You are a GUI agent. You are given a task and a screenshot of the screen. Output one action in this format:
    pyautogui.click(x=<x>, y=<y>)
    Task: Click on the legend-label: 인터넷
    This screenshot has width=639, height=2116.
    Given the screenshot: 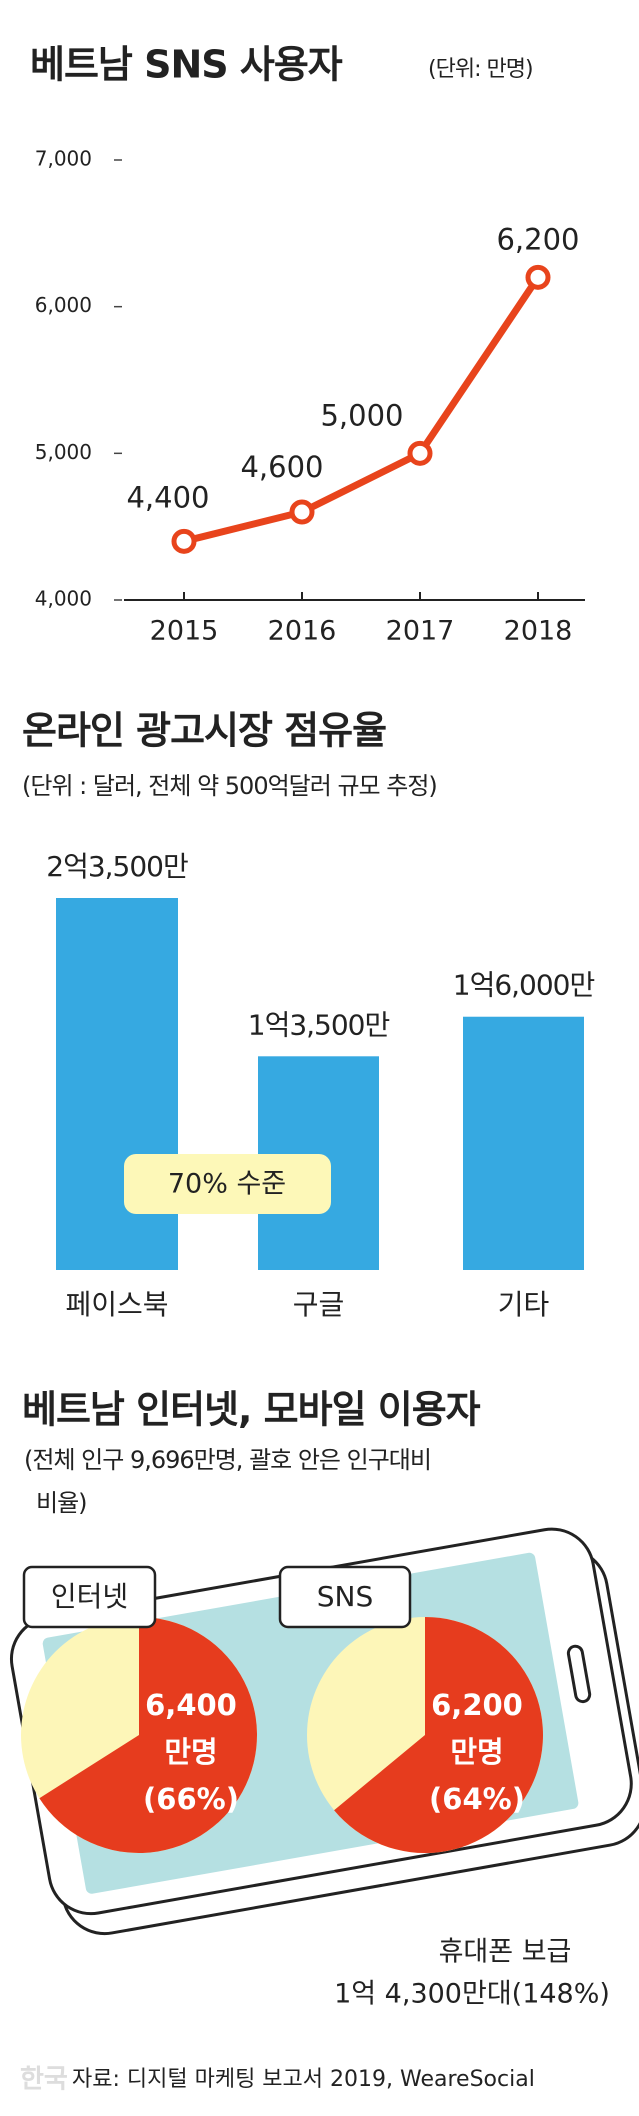 What is the action you would take?
    pyautogui.click(x=89, y=1596)
    